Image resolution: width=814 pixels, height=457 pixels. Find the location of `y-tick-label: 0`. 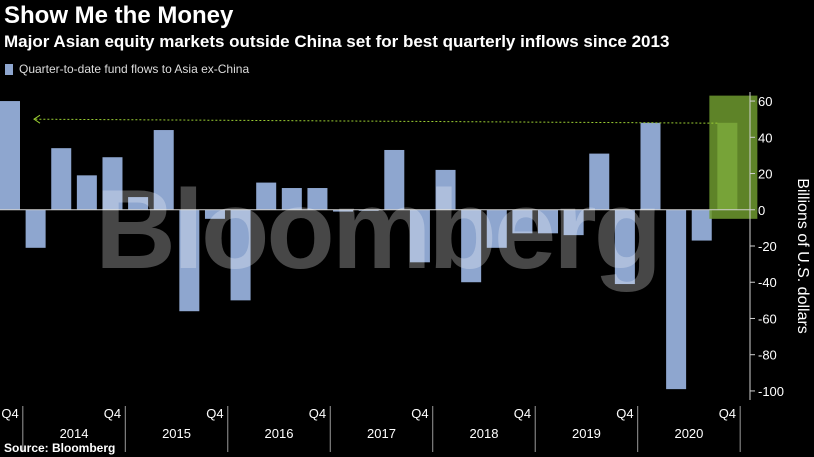

y-tick-label: 0 is located at coordinates (761, 210).